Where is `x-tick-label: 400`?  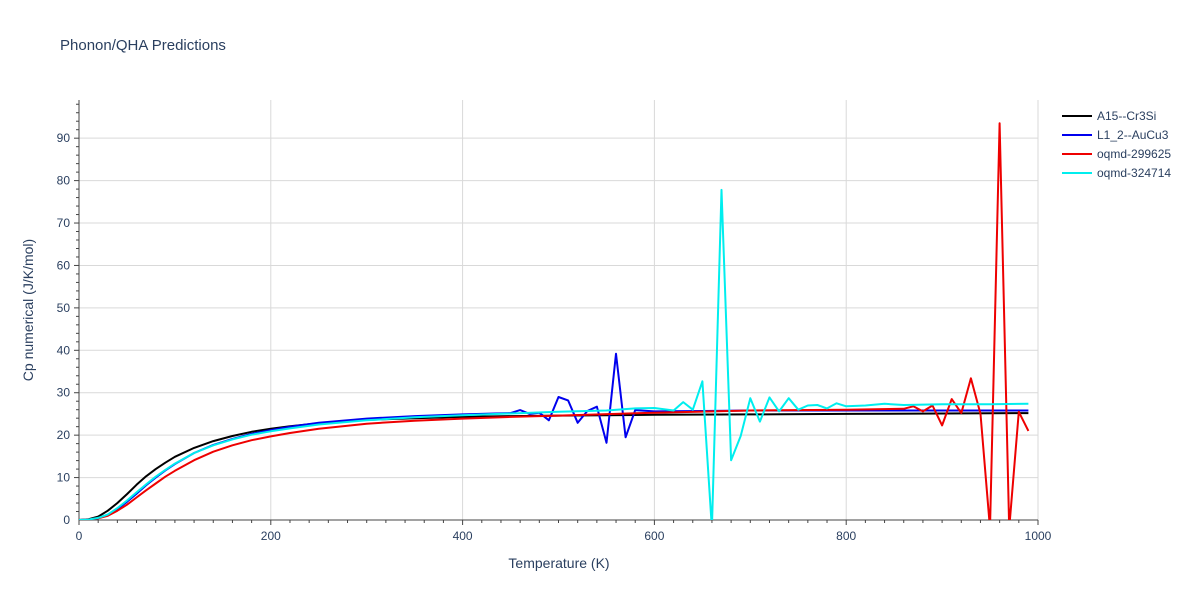 x-tick-label: 400 is located at coordinates (463, 536).